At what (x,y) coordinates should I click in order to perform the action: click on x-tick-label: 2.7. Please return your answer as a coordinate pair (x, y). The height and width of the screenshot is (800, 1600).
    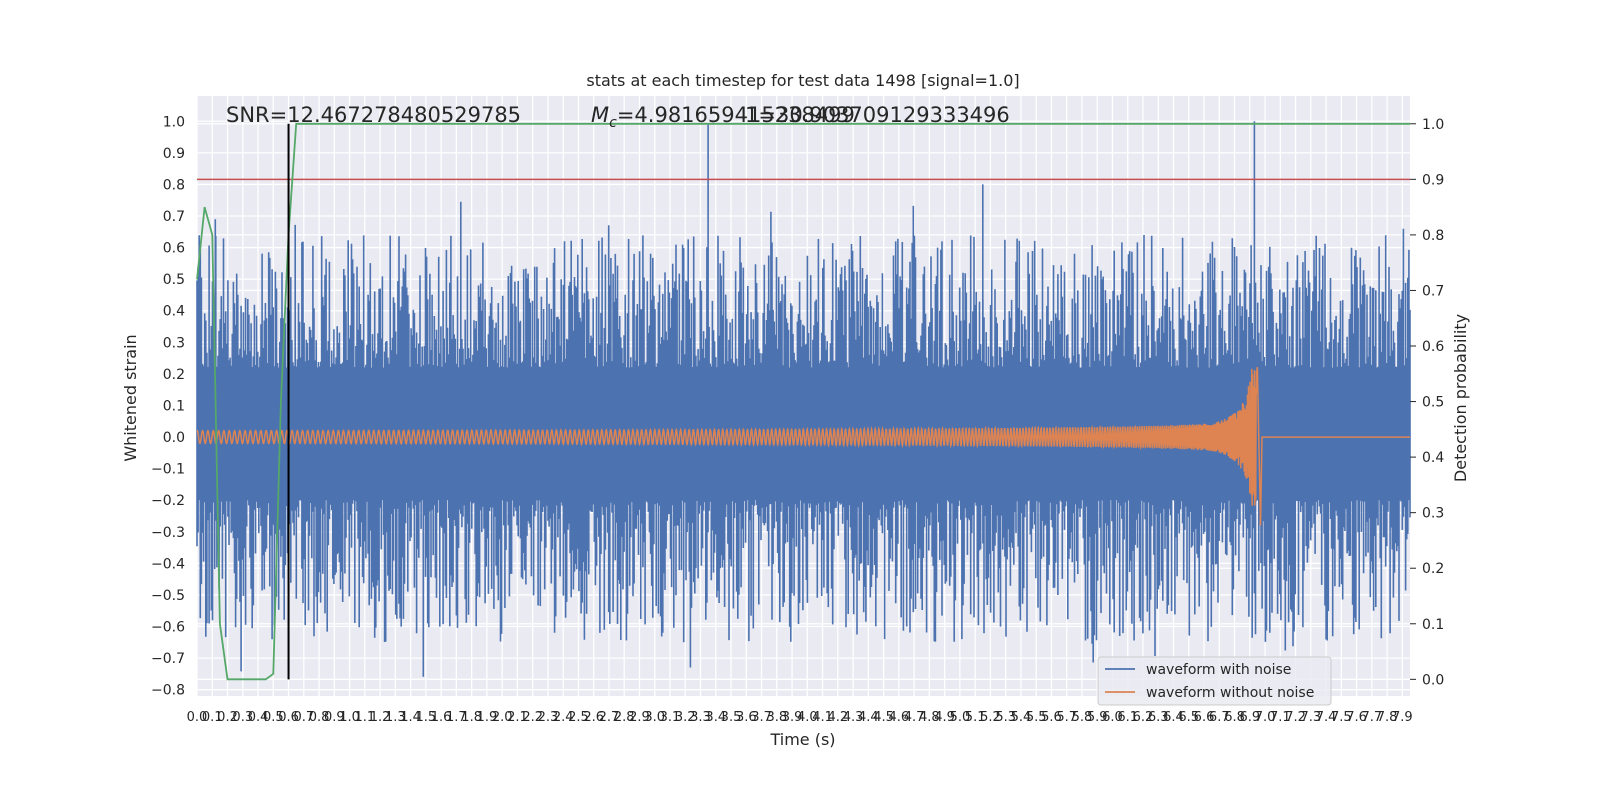
    Looking at the image, I should click on (609, 717).